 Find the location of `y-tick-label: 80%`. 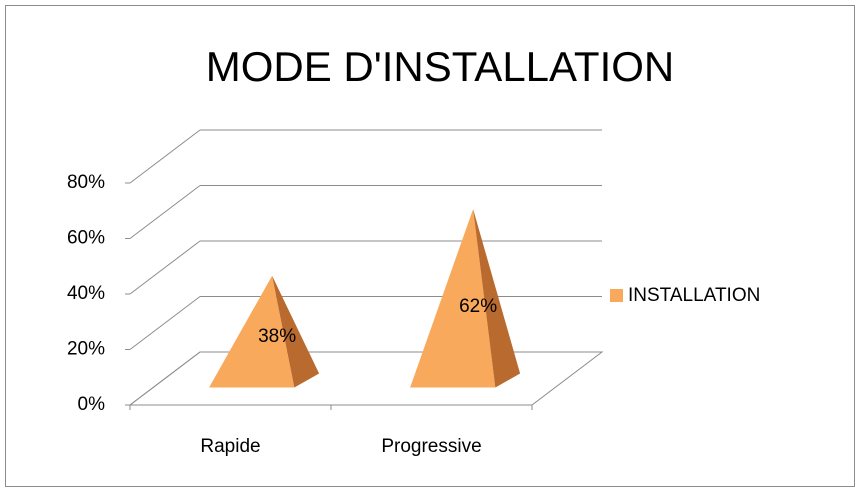

y-tick-label: 80% is located at coordinates (86, 182).